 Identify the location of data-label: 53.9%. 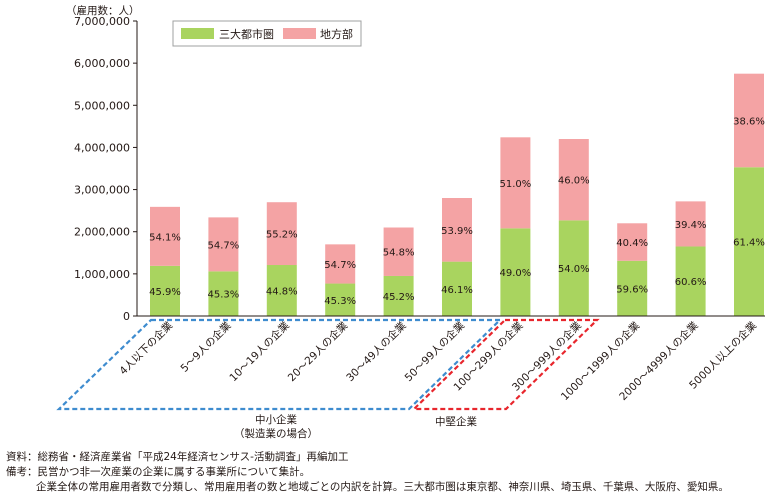
(457, 231).